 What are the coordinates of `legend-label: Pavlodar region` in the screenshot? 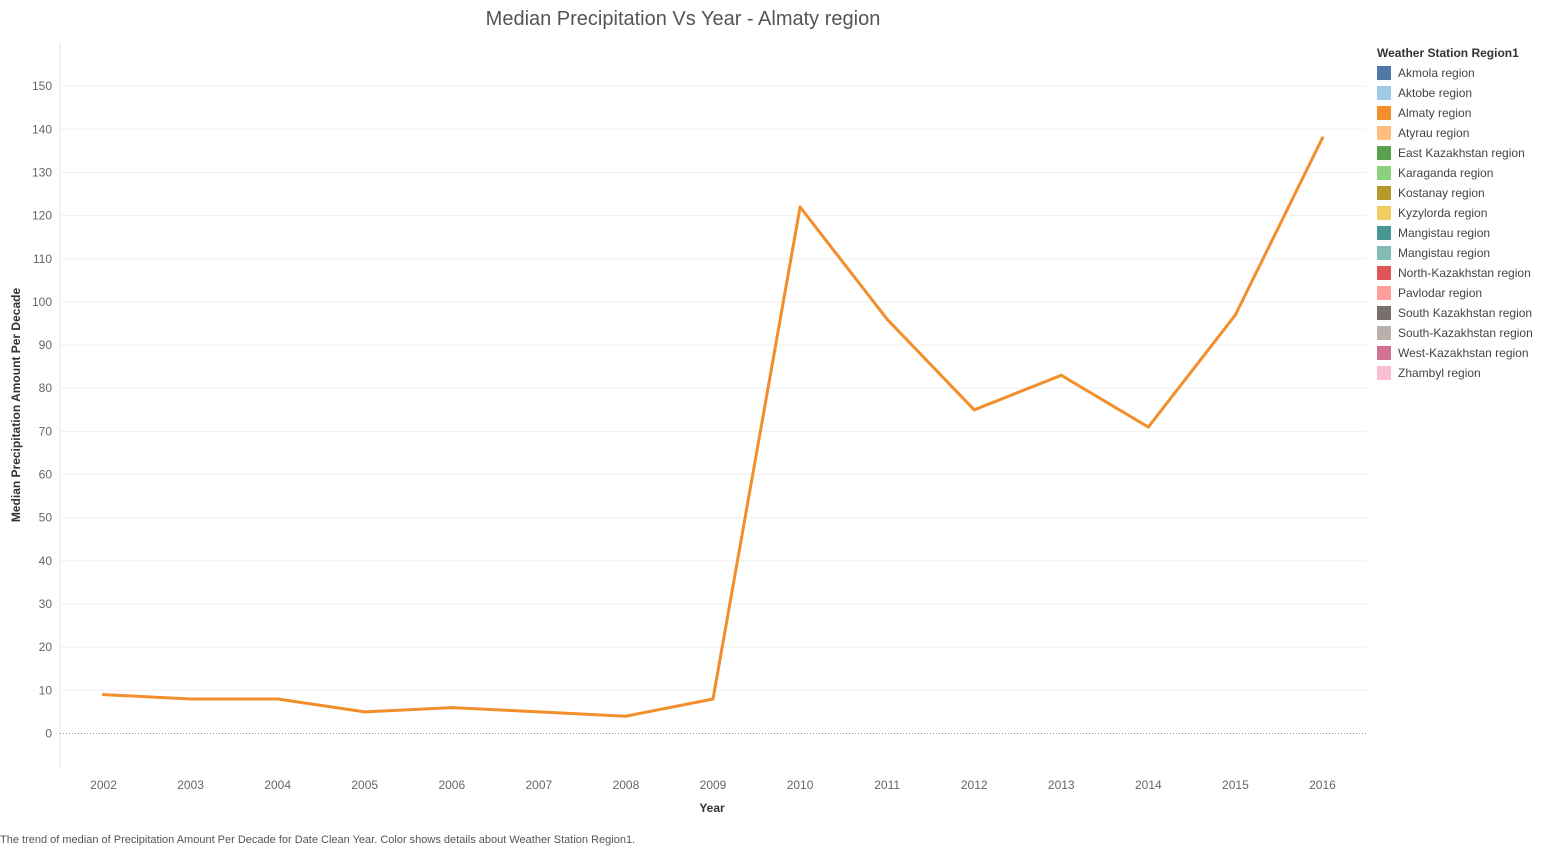 It's located at (1440, 293).